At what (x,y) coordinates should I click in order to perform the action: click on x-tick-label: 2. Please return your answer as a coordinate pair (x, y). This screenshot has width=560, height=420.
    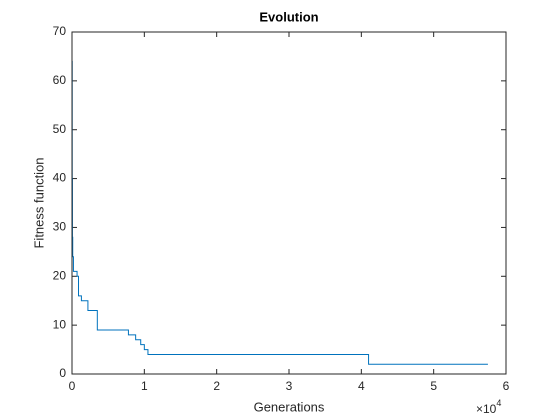
    Looking at the image, I should click on (216, 386).